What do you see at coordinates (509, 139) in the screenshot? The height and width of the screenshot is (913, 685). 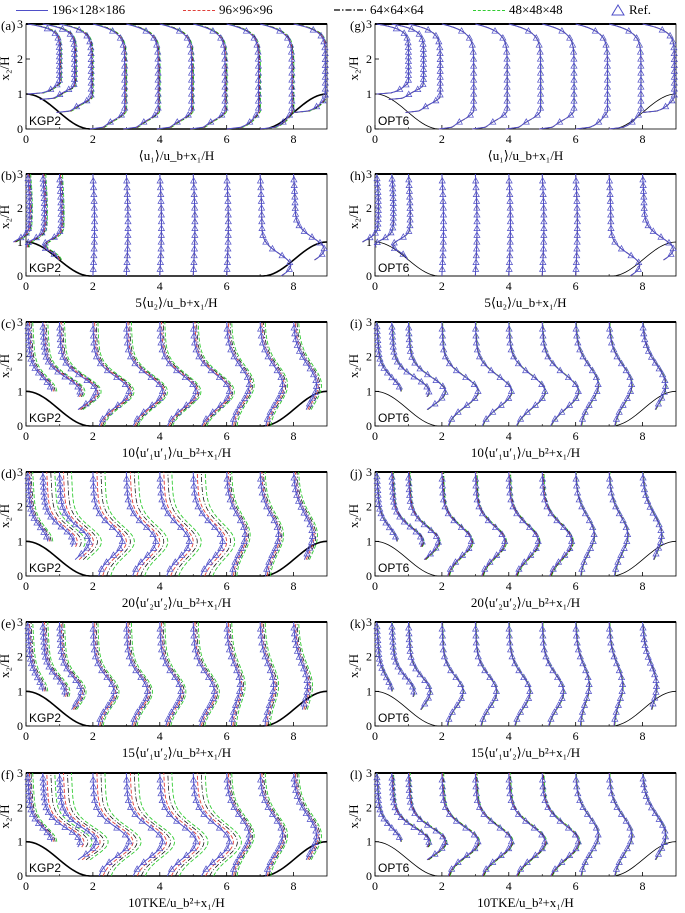 I see `x-tick-label: 4` at bounding box center [509, 139].